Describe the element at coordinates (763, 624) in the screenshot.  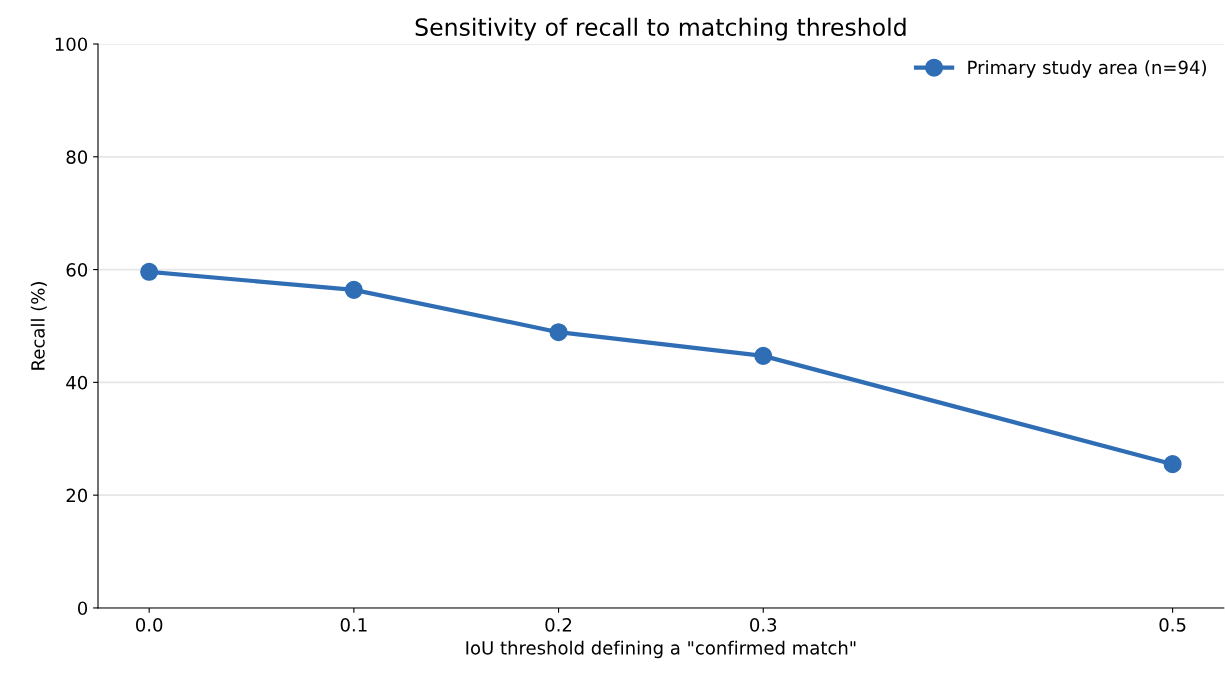
I see `x-tick-label: 0.3` at that location.